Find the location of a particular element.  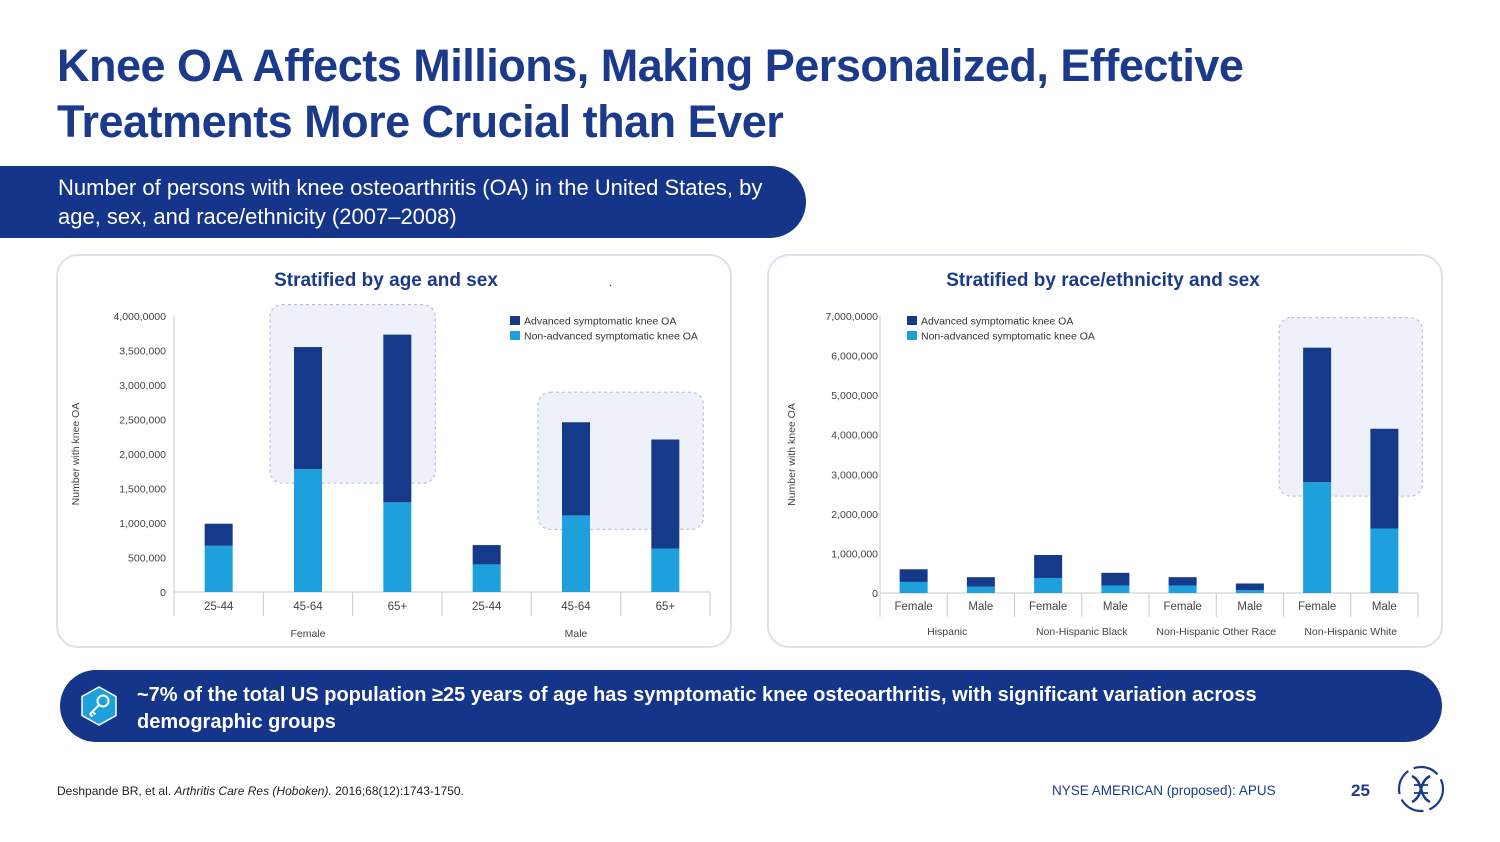

race-chart-ytick-label: 4,000,000 is located at coordinates (854, 436).